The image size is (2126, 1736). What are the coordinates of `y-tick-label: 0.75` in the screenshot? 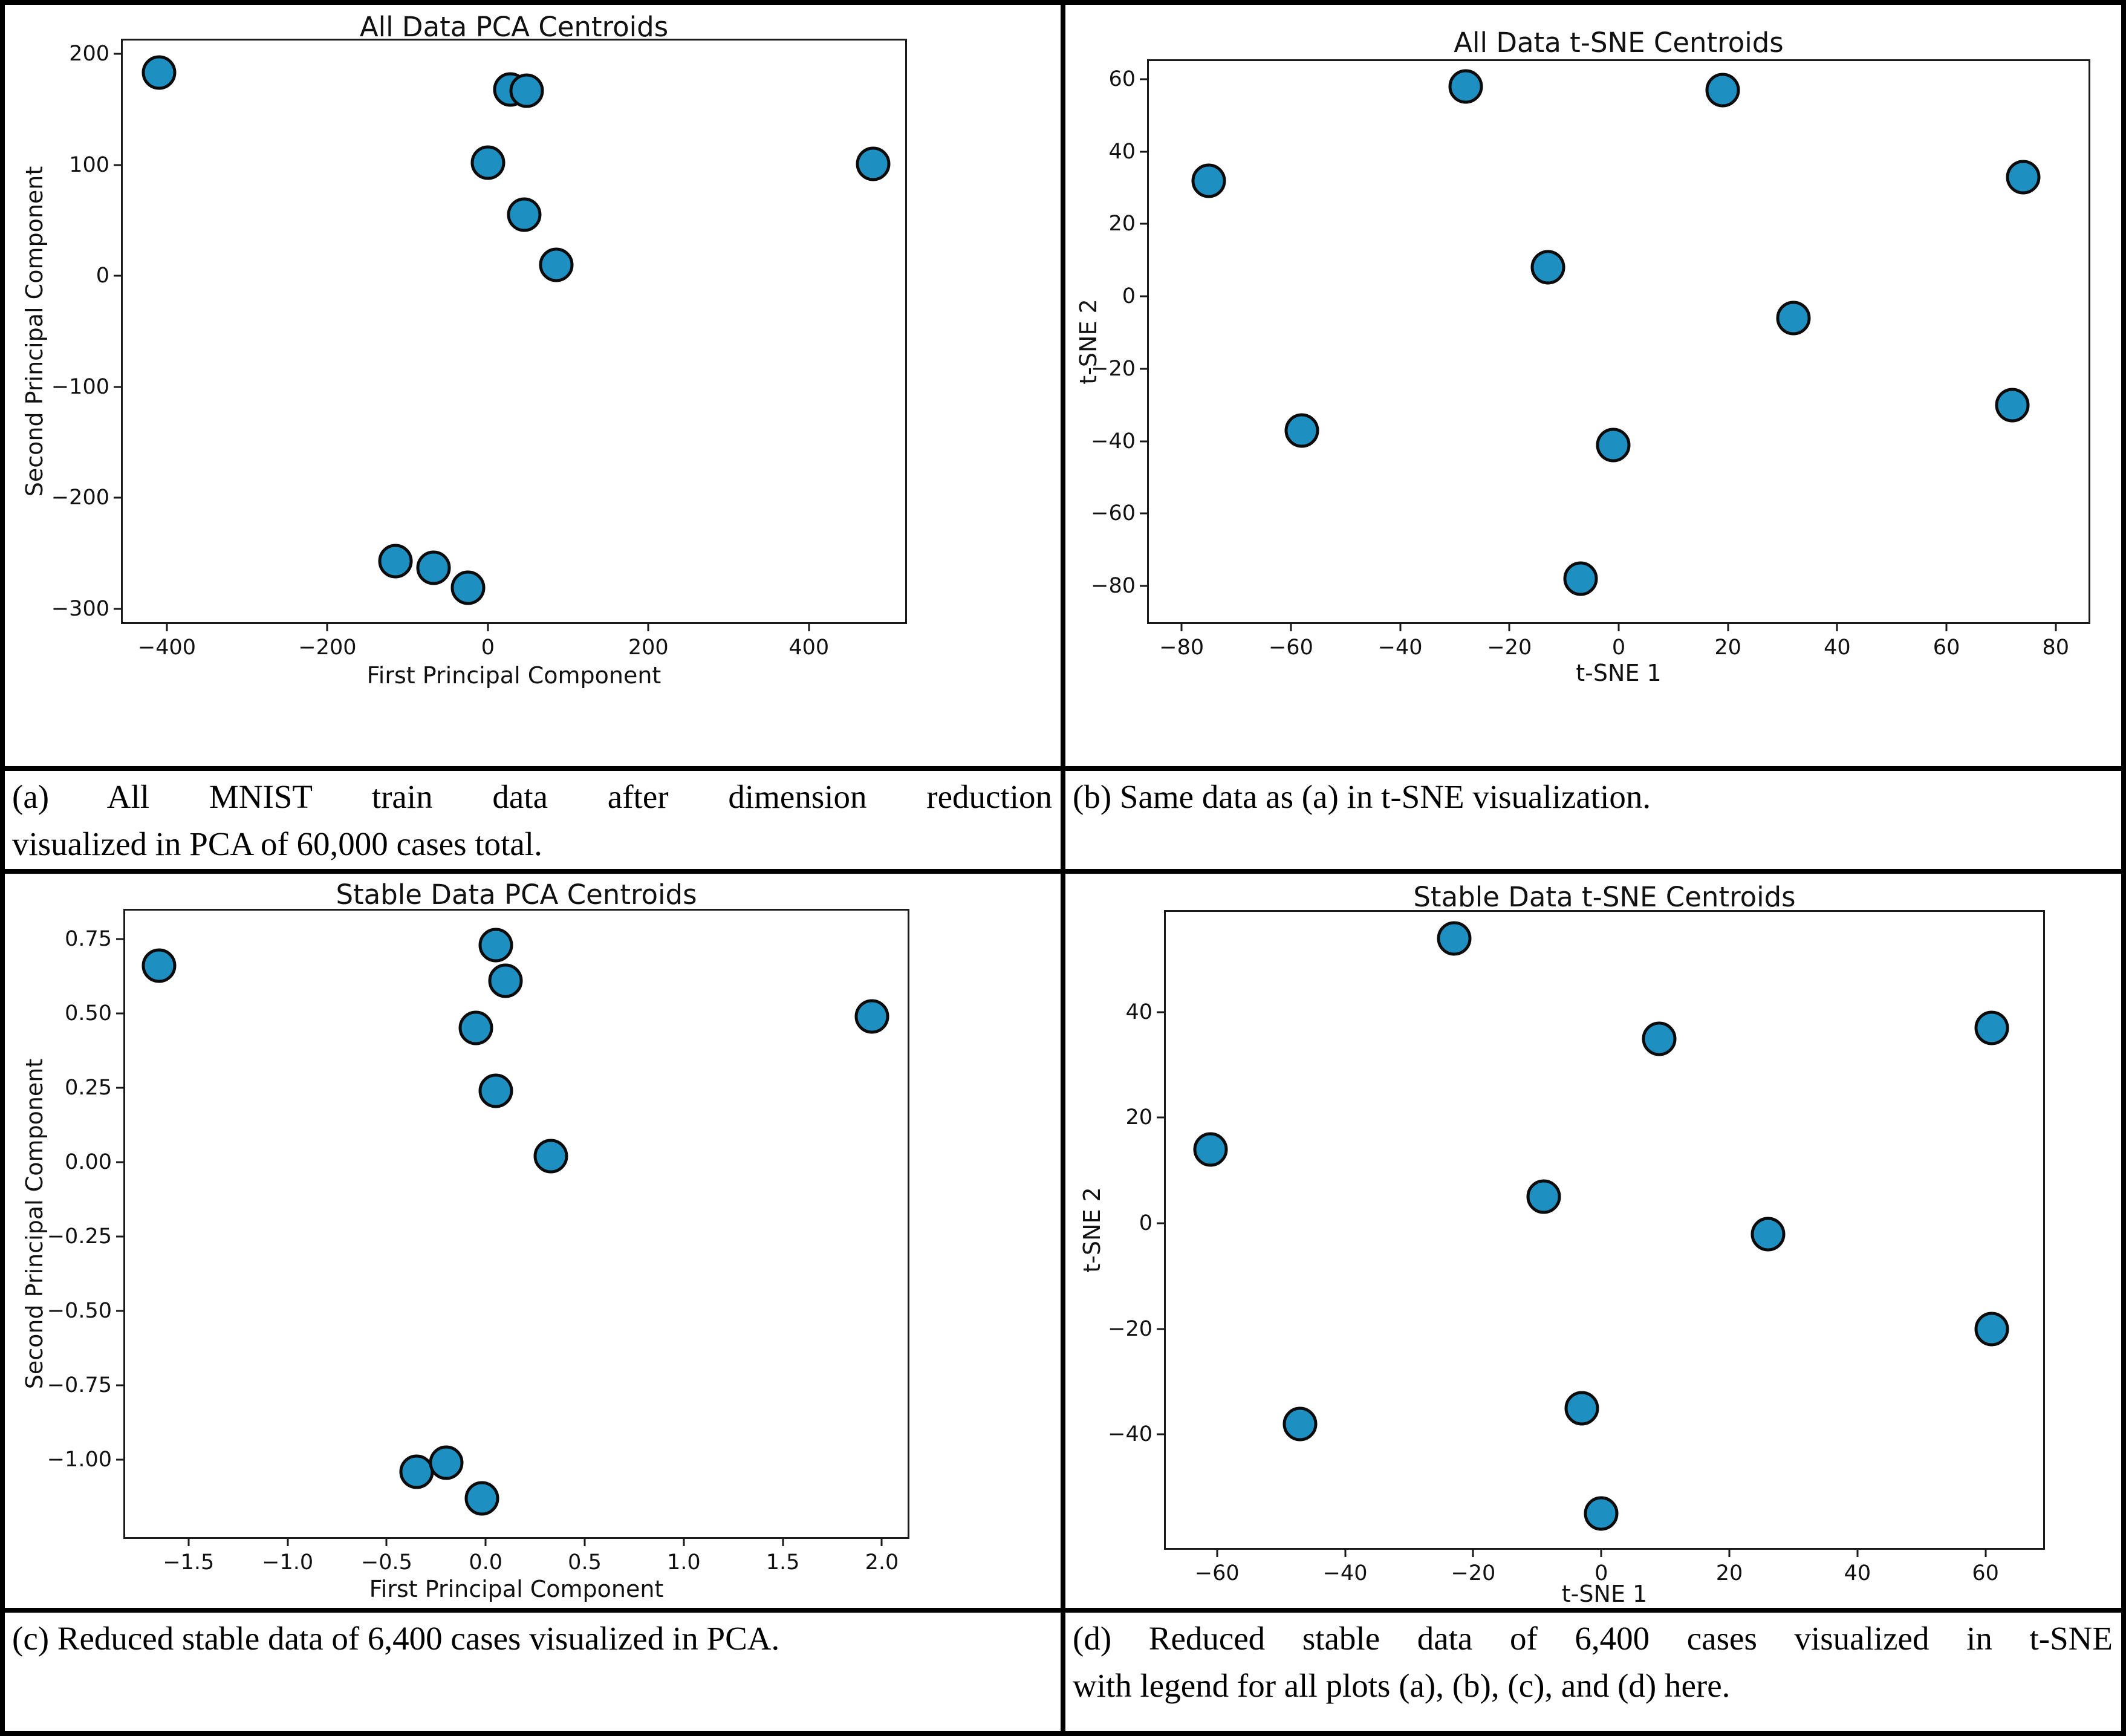 It's located at (88, 938).